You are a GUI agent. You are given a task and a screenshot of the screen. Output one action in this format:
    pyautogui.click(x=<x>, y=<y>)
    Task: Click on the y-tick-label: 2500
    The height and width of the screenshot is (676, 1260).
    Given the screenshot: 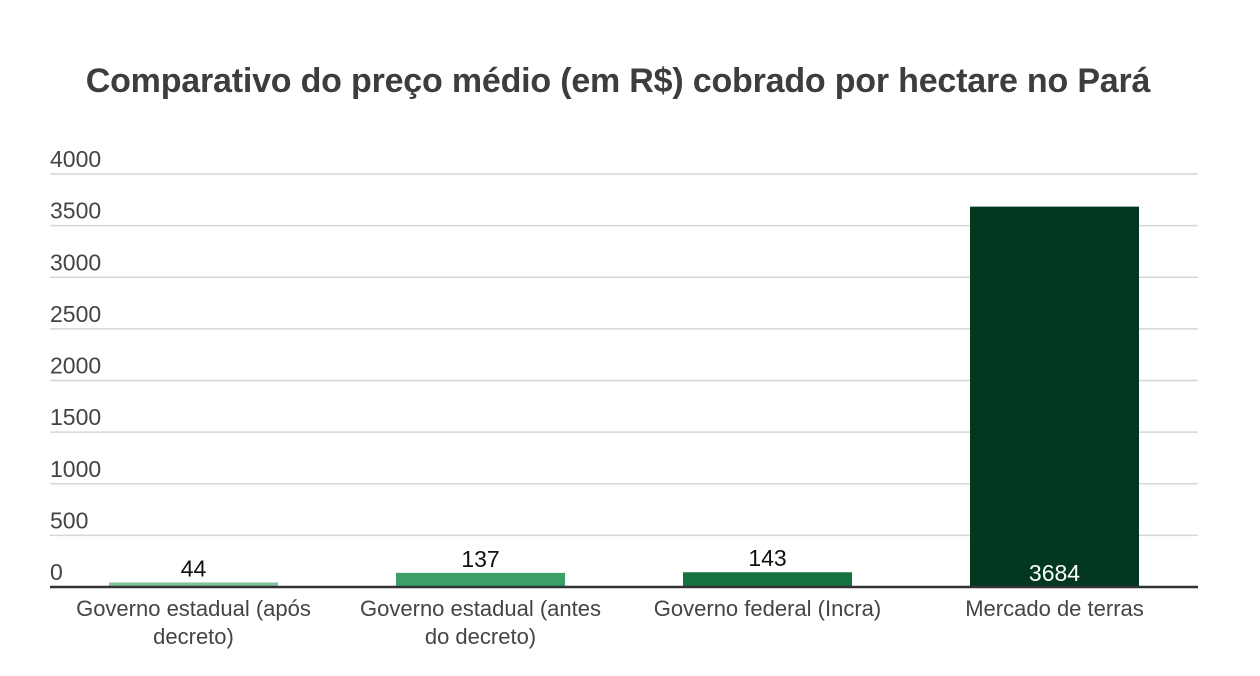 What is the action you would take?
    pyautogui.click(x=75, y=314)
    